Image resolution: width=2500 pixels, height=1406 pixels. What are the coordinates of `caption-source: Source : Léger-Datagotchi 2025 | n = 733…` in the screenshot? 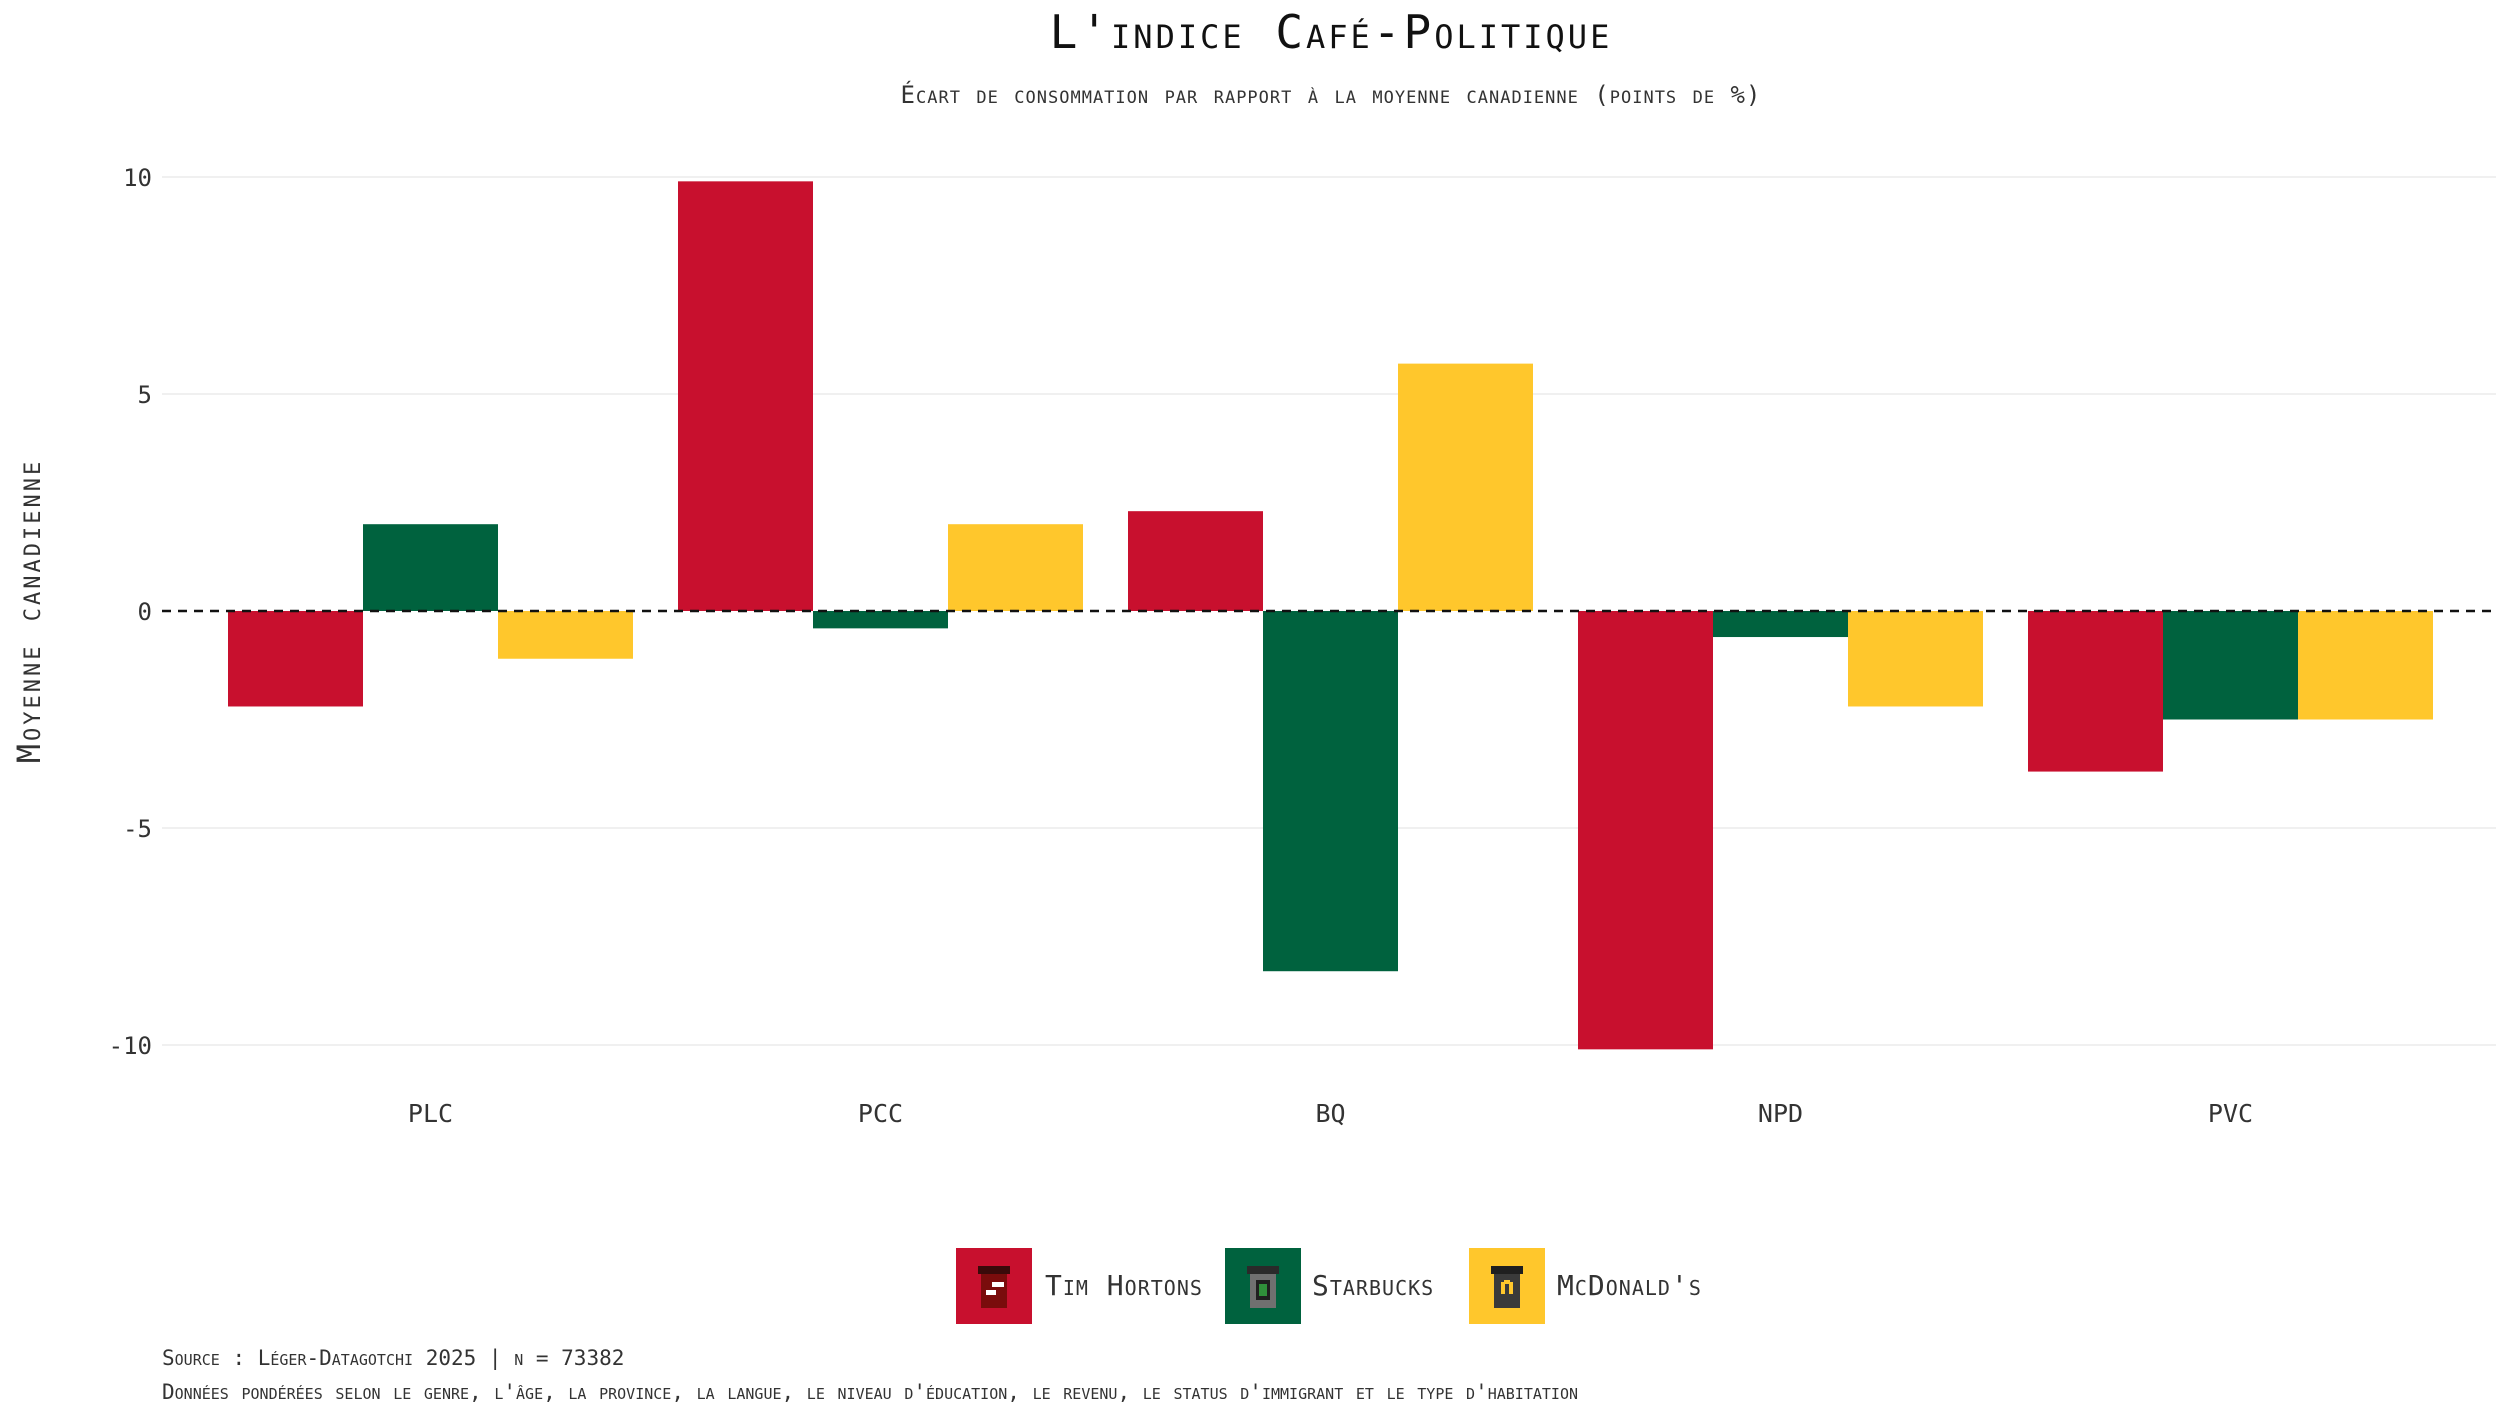 It's located at (393, 1358).